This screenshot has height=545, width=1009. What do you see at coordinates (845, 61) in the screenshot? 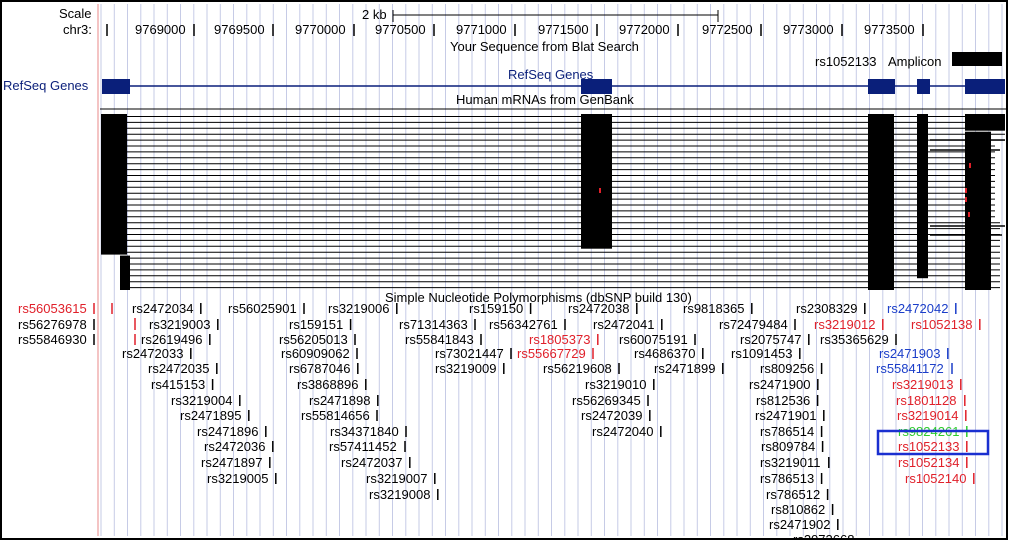
I see `rs-amplicon-label: rs1052133` at bounding box center [845, 61].